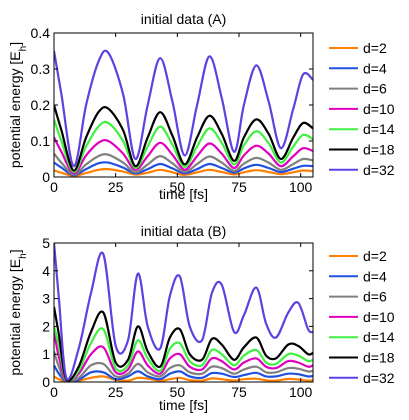 Image resolution: width=409 pixels, height=420 pixels. Describe the element at coordinates (184, 19) in the screenshot. I see `chart-title: initial data (A)` at that location.